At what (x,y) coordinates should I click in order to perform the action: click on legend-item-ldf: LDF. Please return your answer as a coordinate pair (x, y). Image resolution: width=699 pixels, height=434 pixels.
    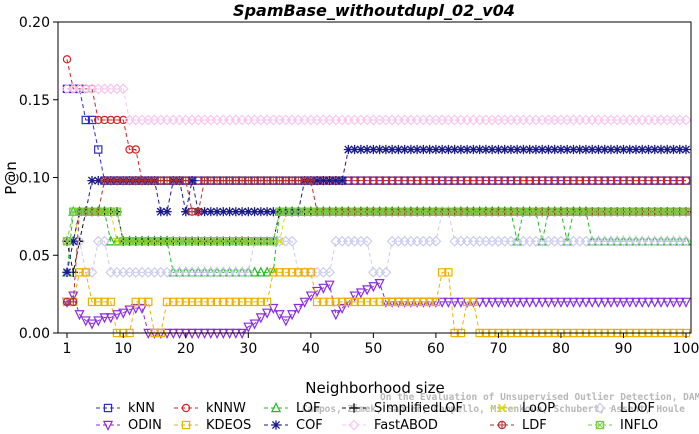
    Looking at the image, I should click on (518, 425).